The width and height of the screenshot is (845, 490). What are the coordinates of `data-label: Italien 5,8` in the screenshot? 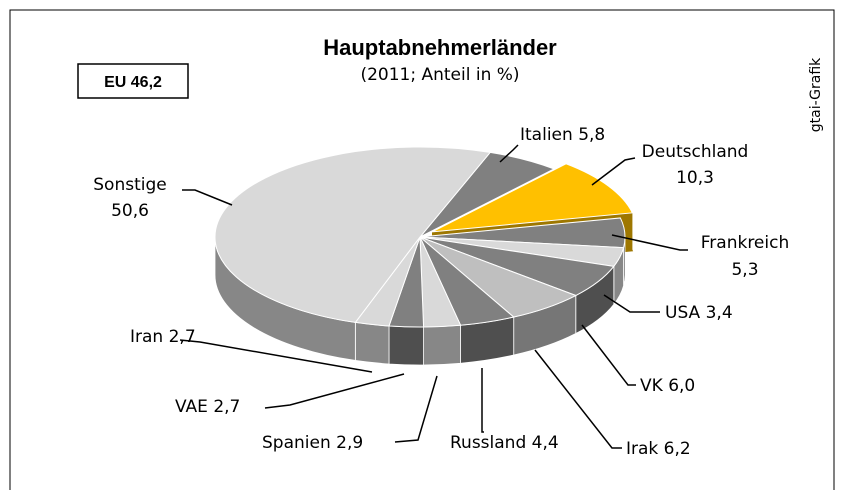 It's located at (562, 135).